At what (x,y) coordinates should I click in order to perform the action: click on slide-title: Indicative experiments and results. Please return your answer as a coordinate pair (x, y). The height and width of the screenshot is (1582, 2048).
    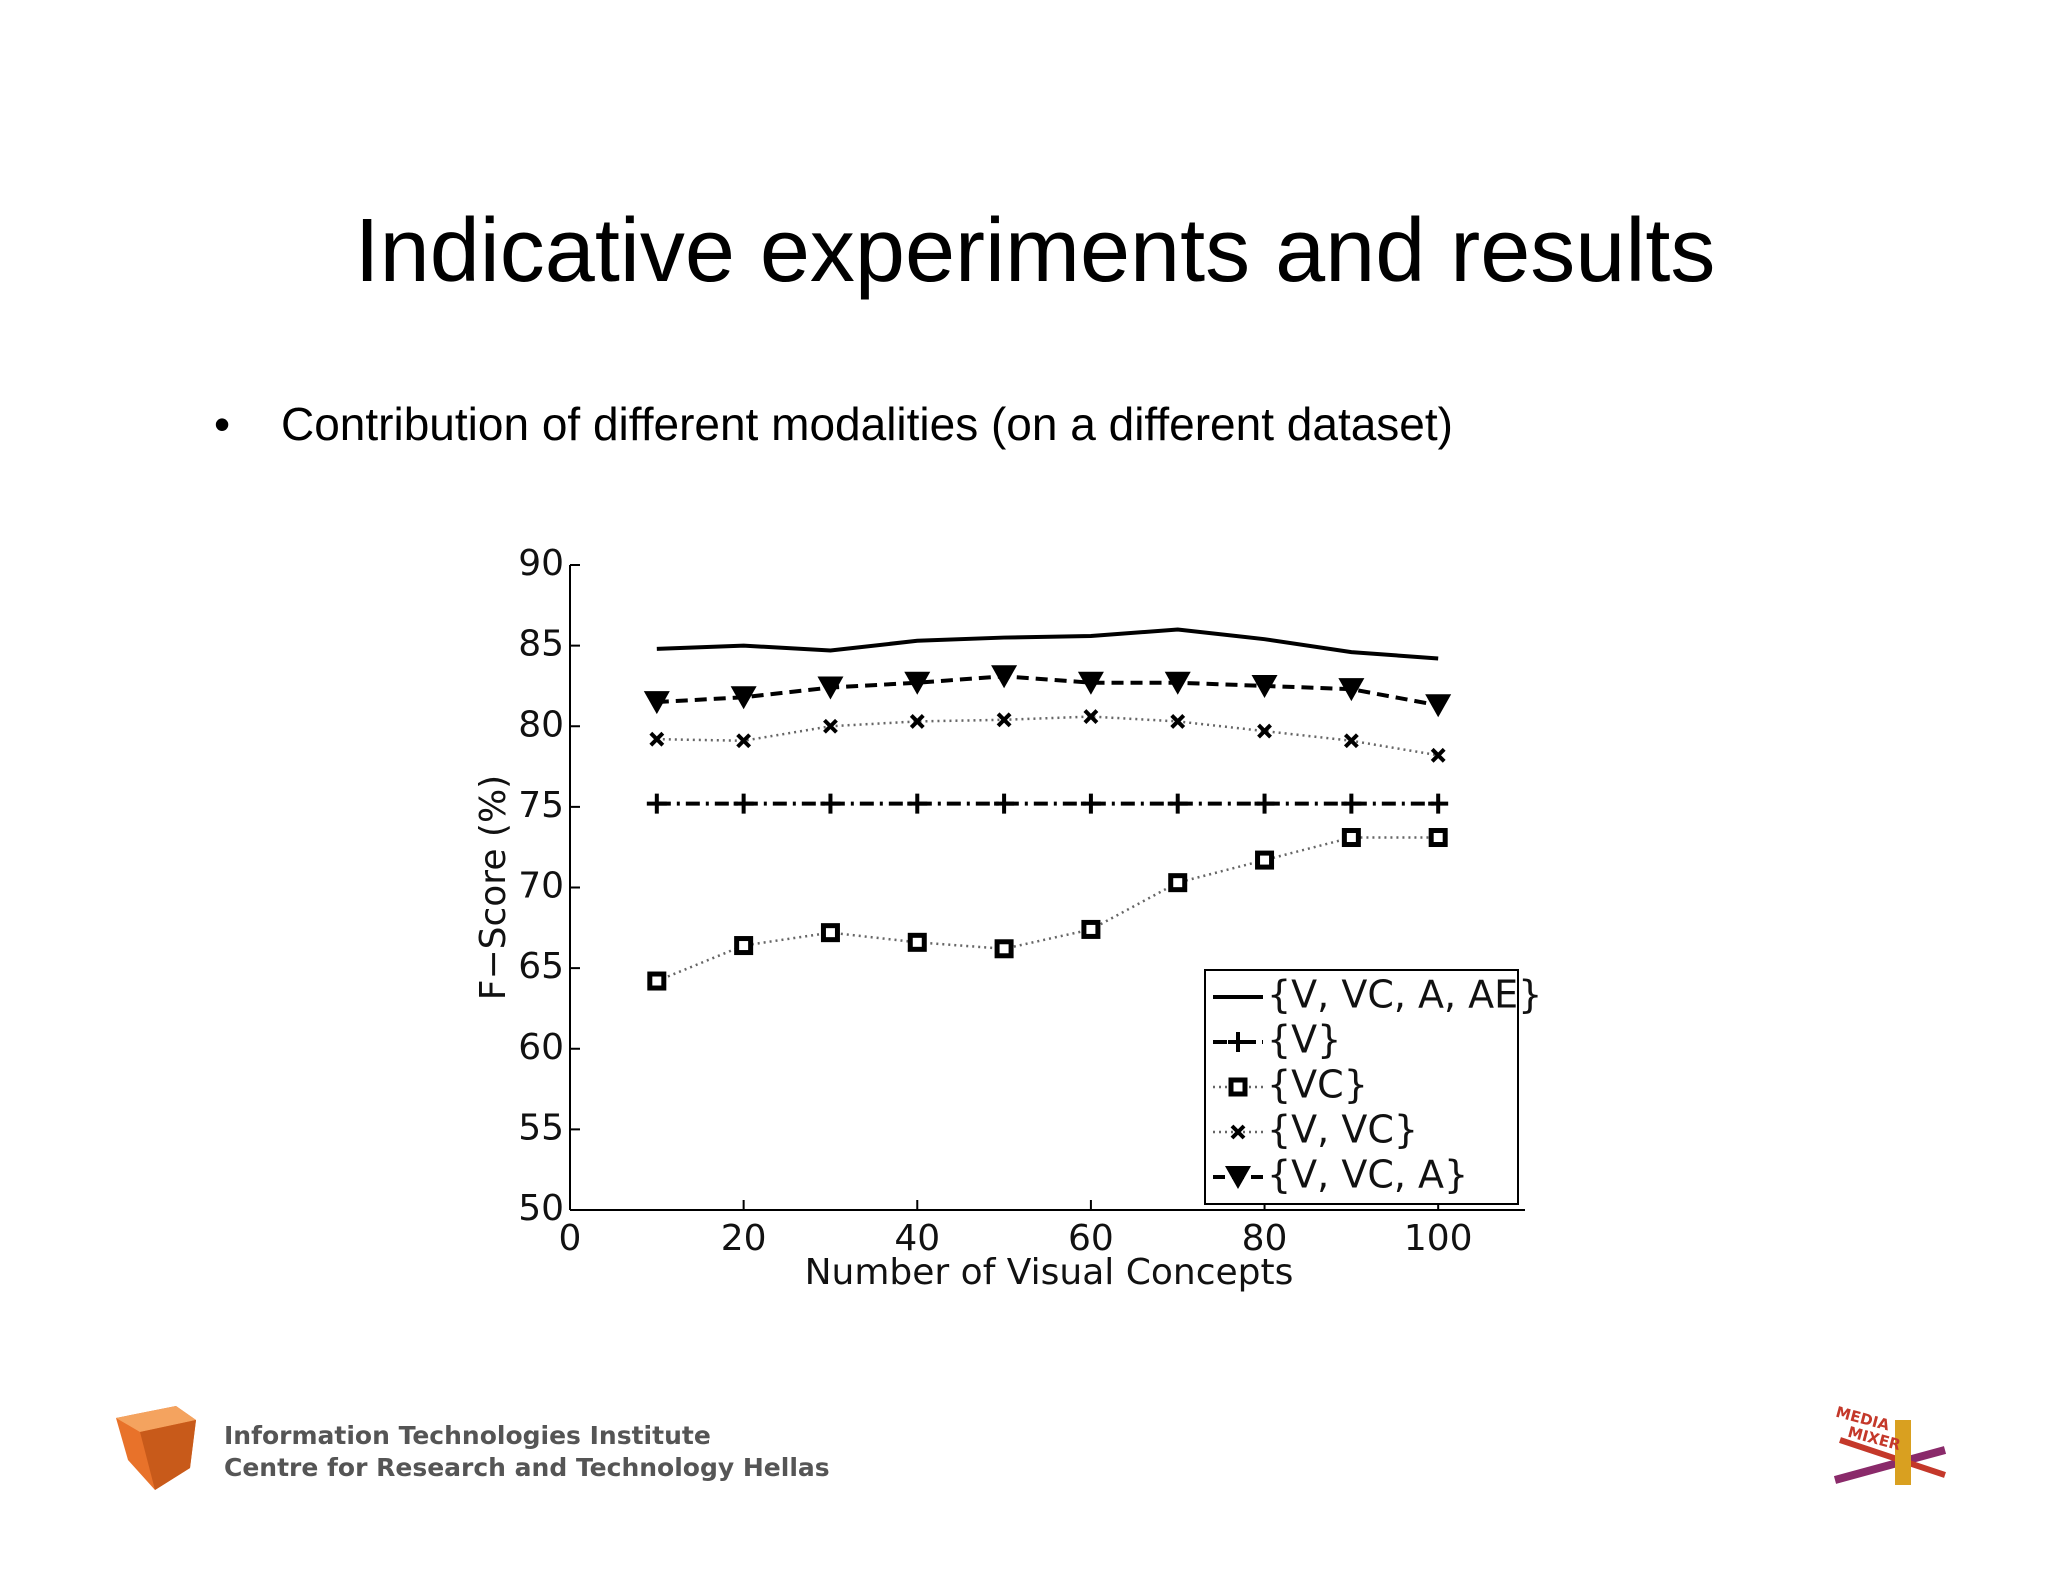
    Looking at the image, I should click on (1035, 251).